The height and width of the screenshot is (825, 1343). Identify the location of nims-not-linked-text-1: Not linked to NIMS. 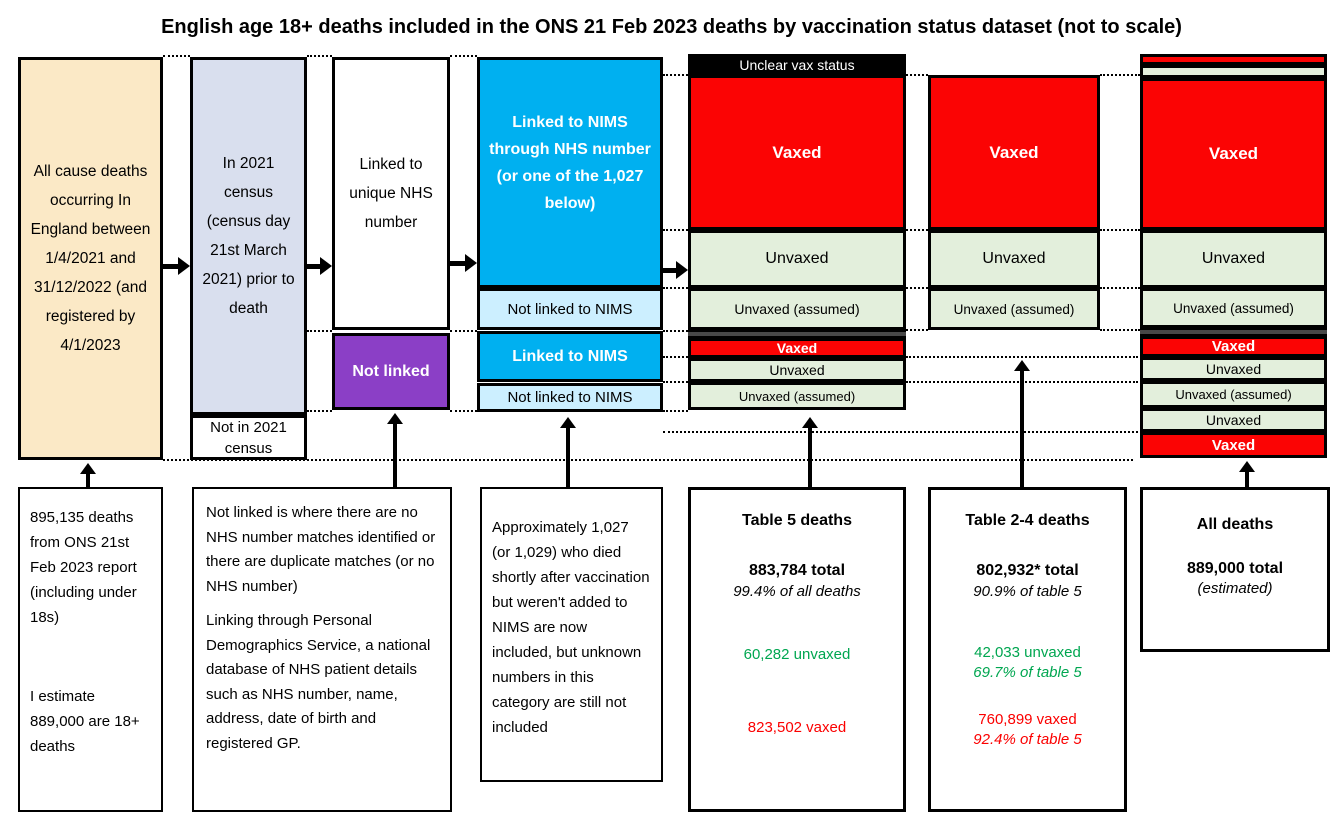
(570, 309).